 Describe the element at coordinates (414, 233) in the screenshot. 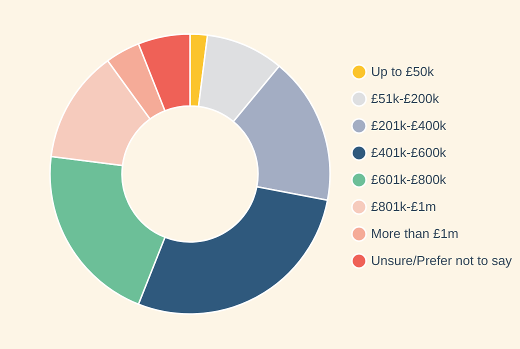

I see `legend-label: More than £1m` at that location.